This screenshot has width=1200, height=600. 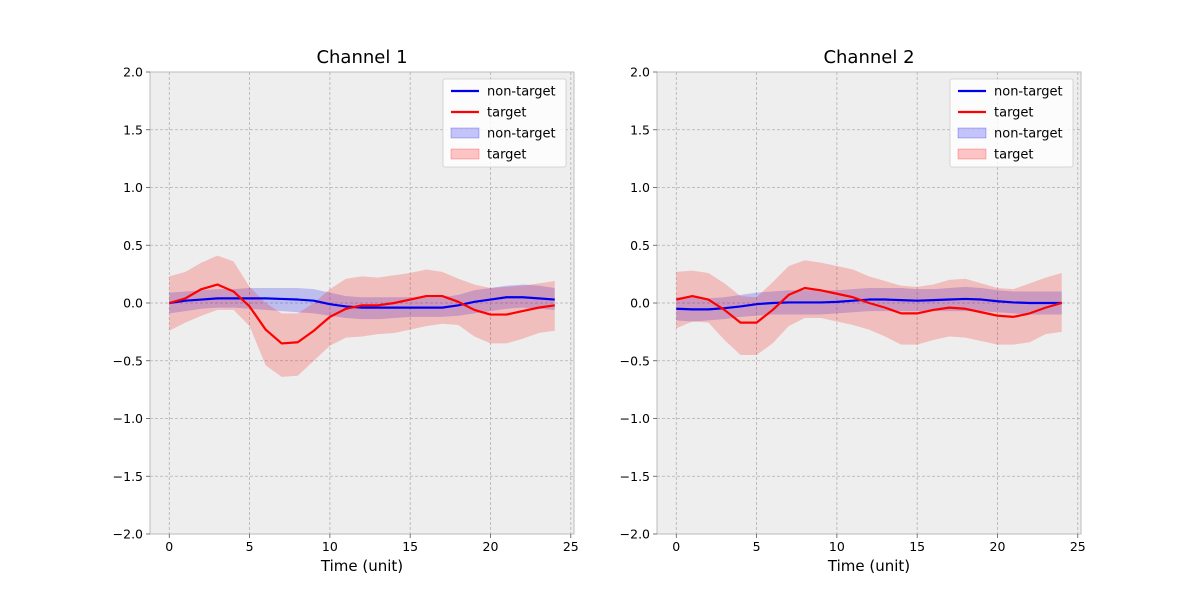 What do you see at coordinates (361, 57) in the screenshot?
I see `chart-title: Channel 1` at bounding box center [361, 57].